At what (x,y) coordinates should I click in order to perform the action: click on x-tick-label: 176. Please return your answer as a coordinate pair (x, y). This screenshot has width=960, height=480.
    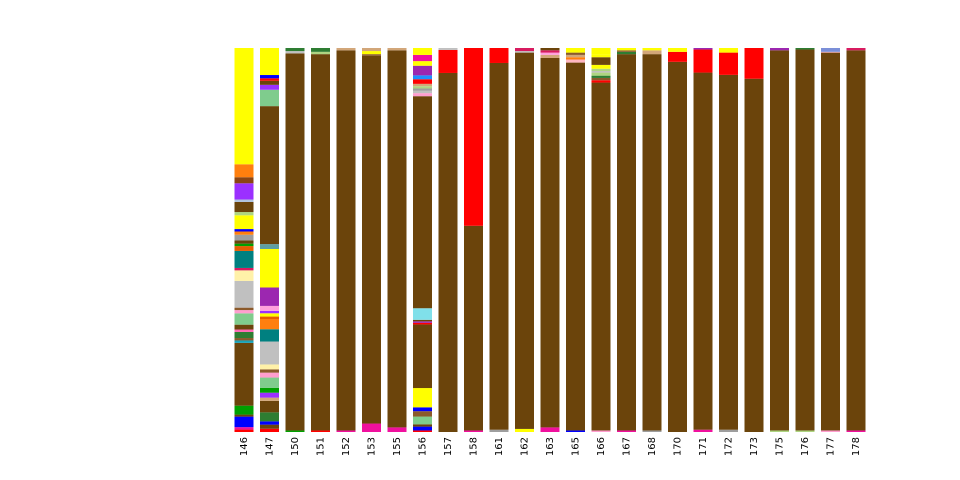
    Looking at the image, I should click on (805, 446).